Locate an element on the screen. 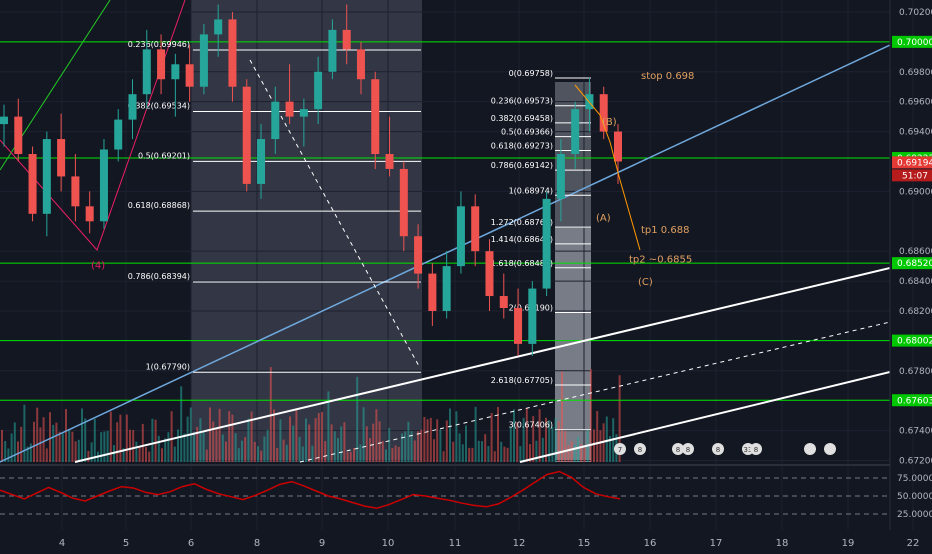 The image size is (932, 554). wave-annotation: tp2 ~0.6855 is located at coordinates (660, 260).